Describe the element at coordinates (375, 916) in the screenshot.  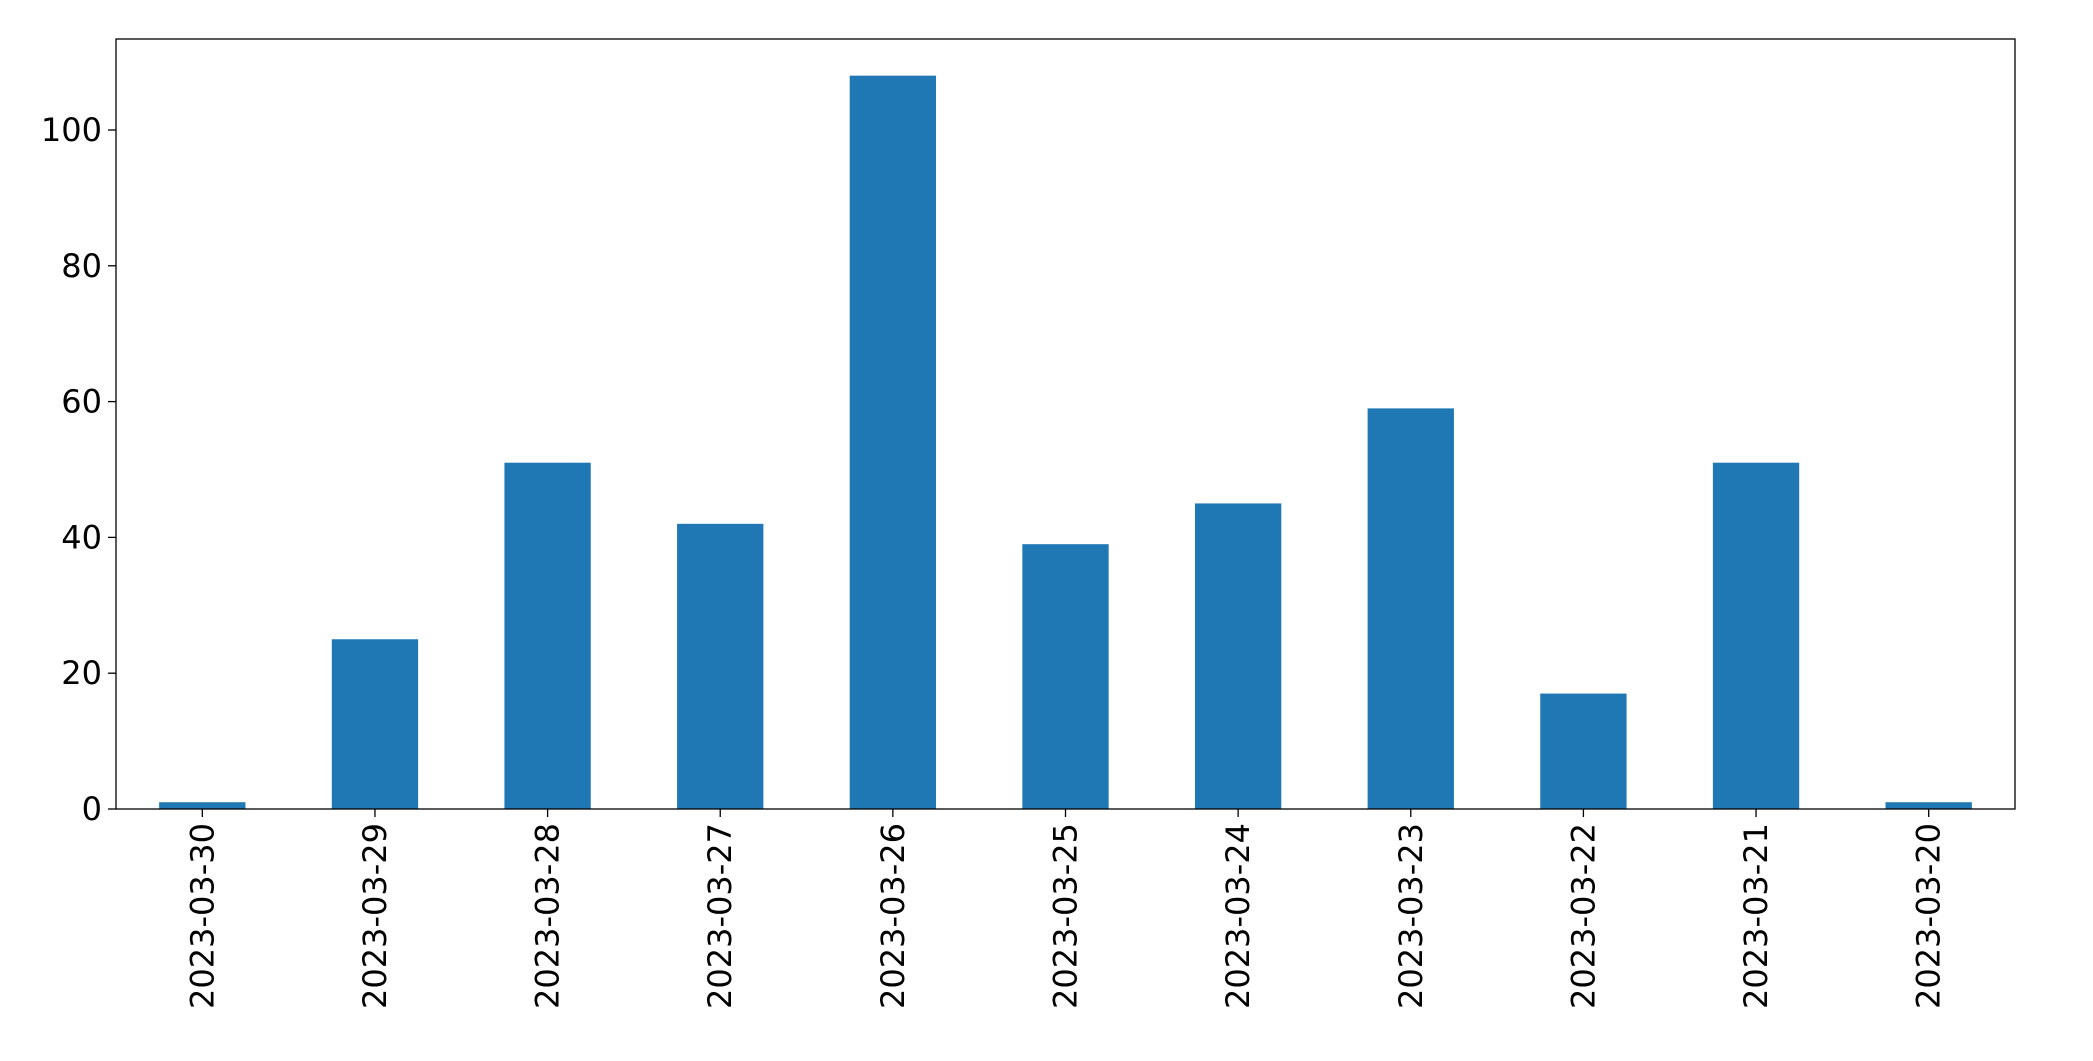
I see `x-tick-label: 2023-03-29` at that location.